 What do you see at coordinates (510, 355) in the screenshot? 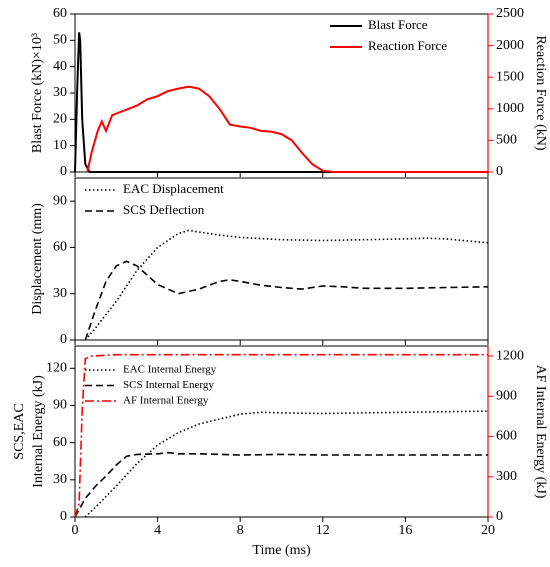
I see `y2-tick-label: 1200` at bounding box center [510, 355].